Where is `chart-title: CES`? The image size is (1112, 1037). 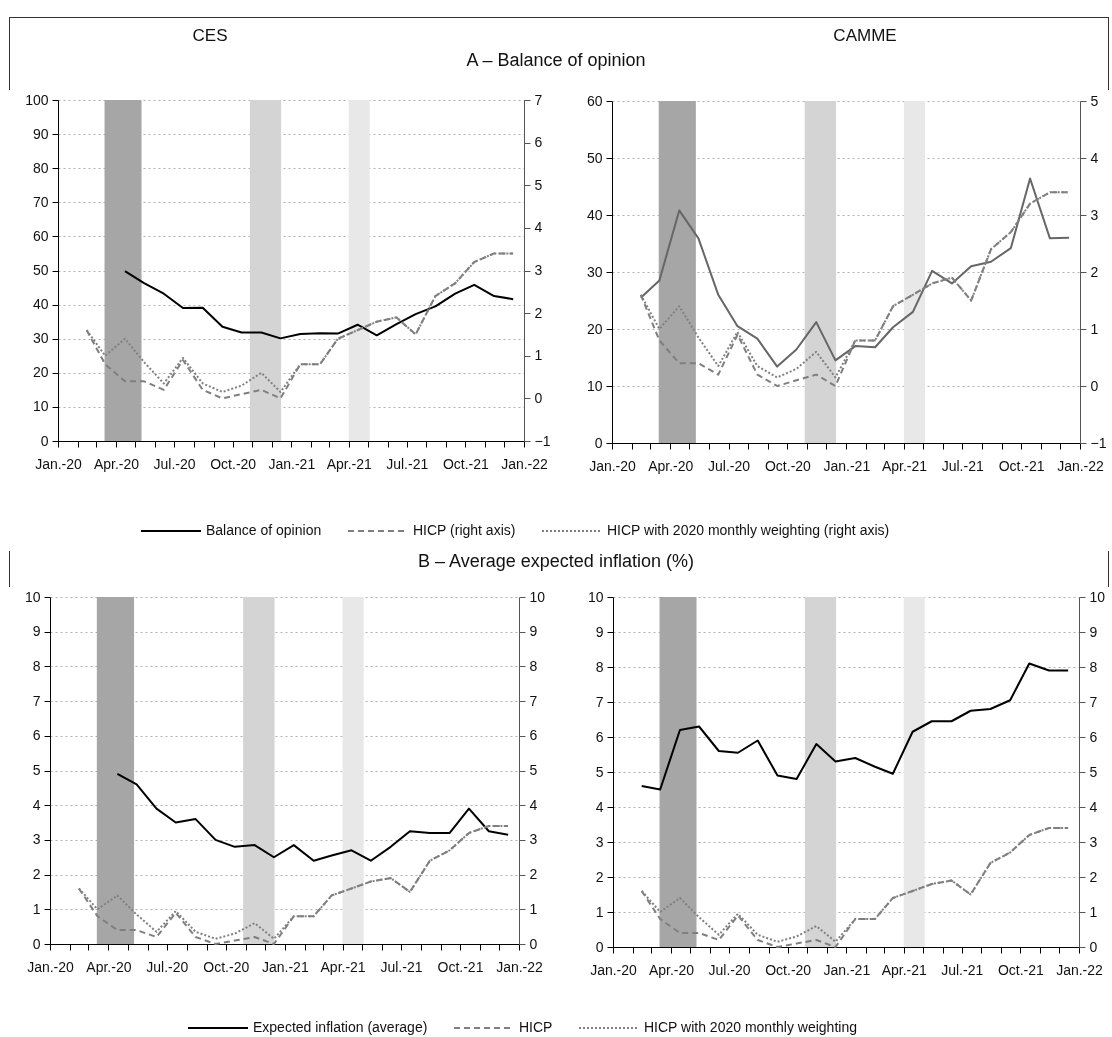
chart-title: CES is located at coordinates (210, 36).